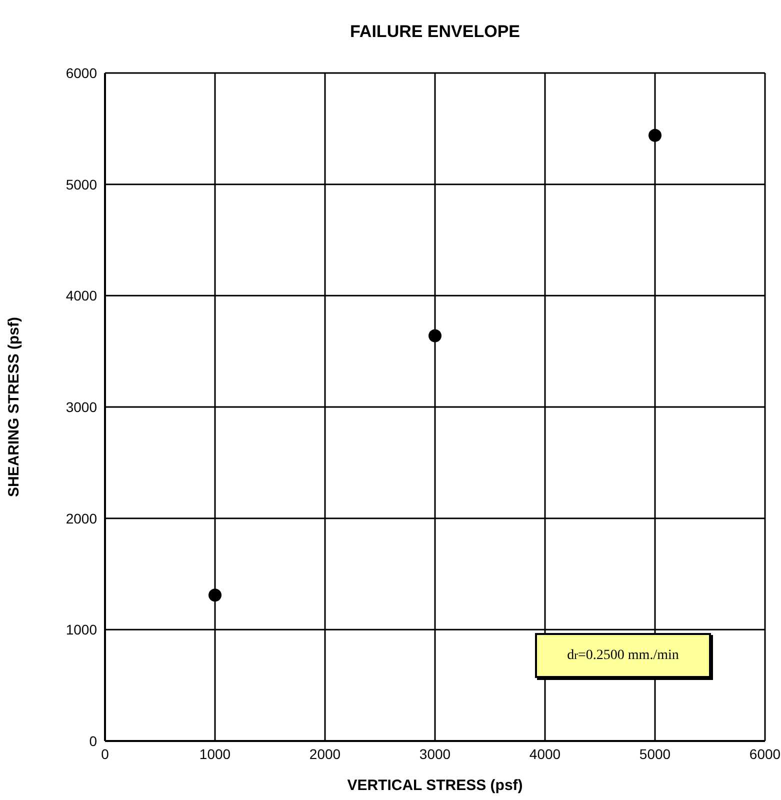 This screenshot has width=781, height=800. Describe the element at coordinates (325, 754) in the screenshot. I see `x-tick-label: 2000` at that location.